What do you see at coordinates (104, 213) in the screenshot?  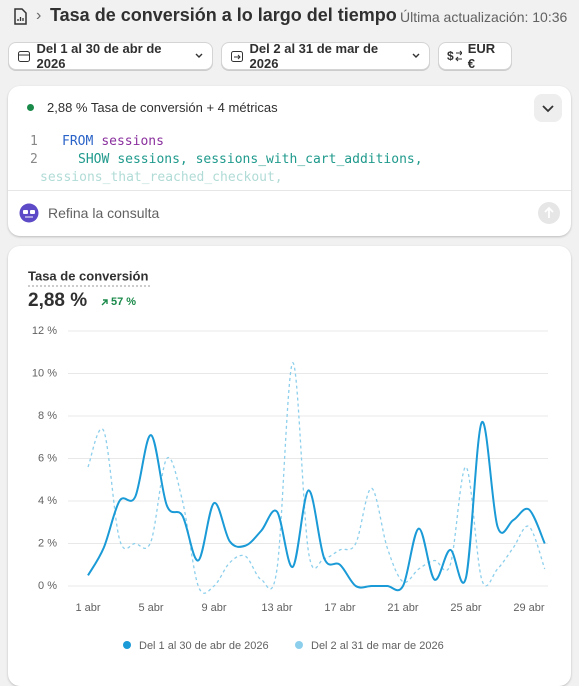 I see `query-prompt: Refina la consulta` at bounding box center [104, 213].